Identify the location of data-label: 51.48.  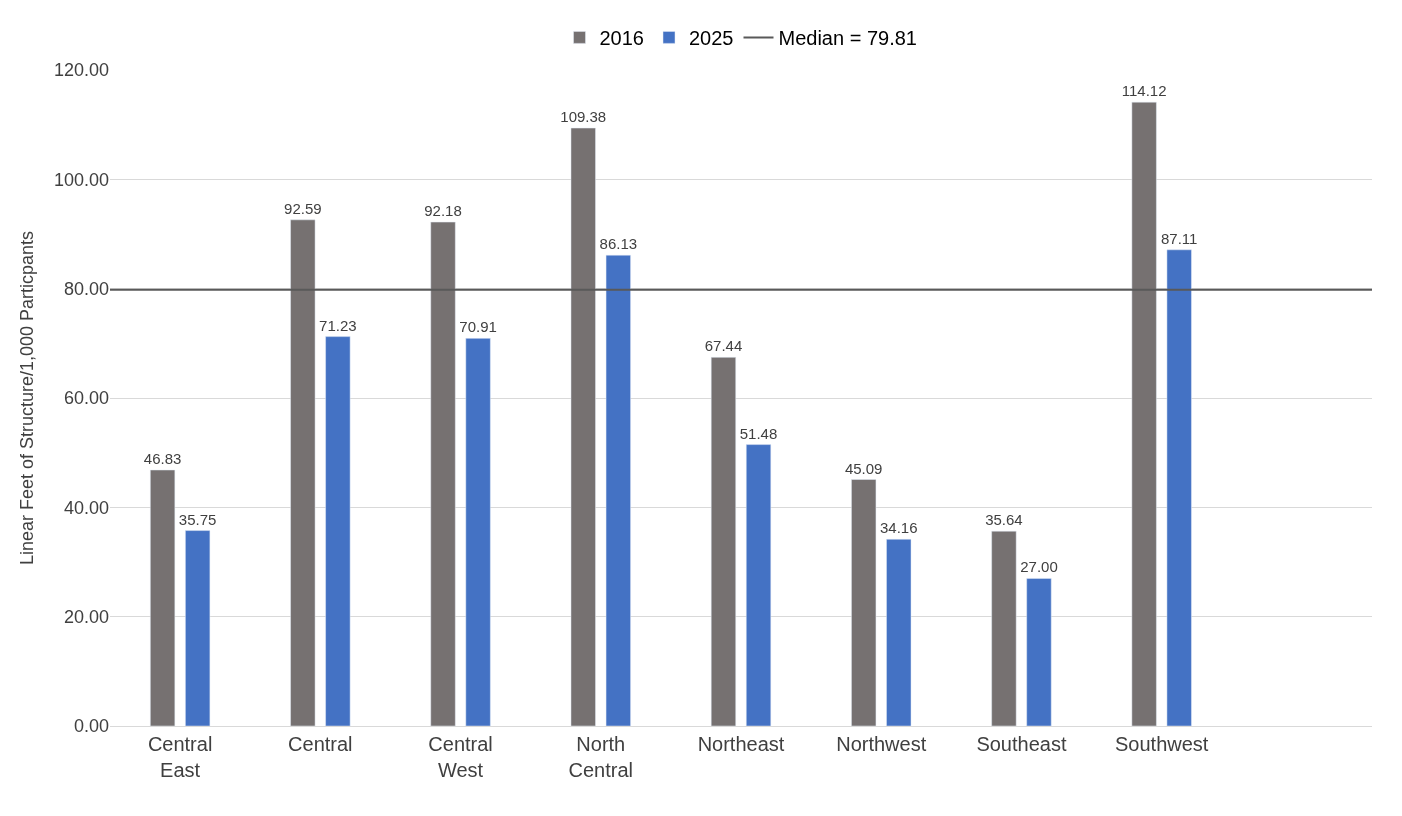
(758, 433).